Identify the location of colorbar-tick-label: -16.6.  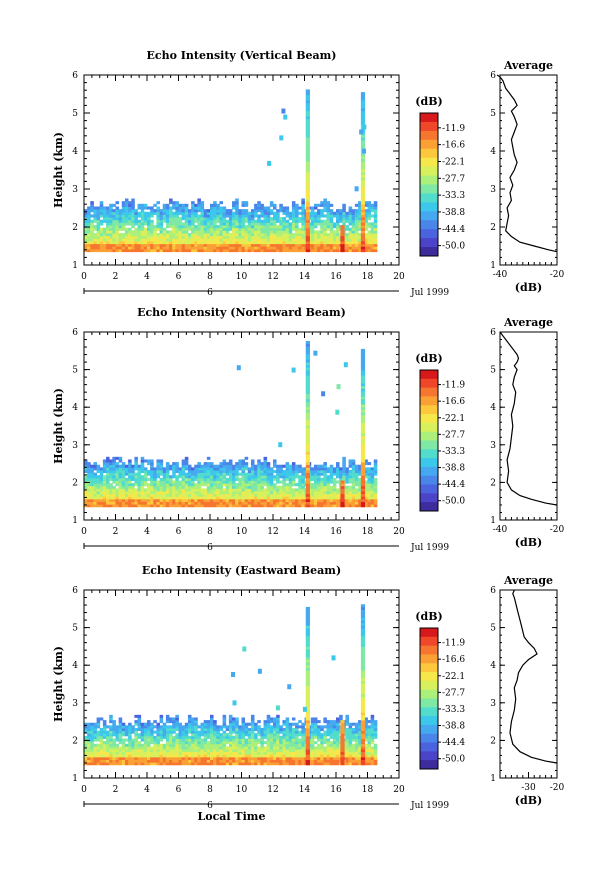
(453, 146).